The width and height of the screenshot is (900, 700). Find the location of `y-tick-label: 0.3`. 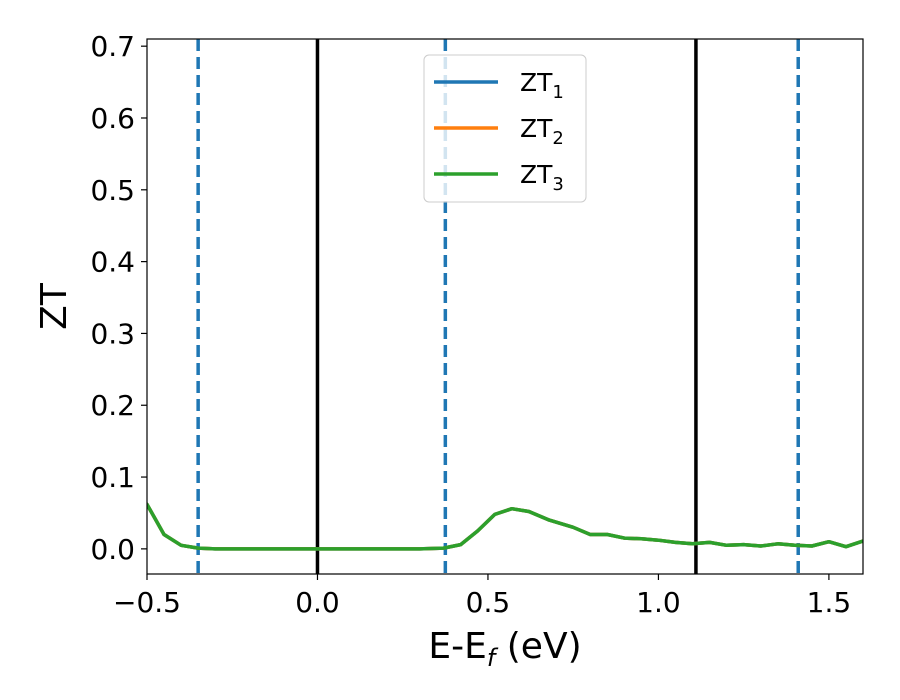

y-tick-label: 0.3 is located at coordinates (112, 333).